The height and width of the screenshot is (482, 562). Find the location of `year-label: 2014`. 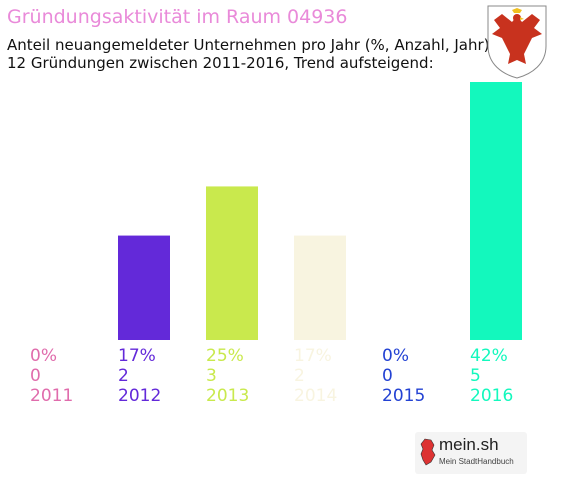

year-label: 2014 is located at coordinates (316, 396).